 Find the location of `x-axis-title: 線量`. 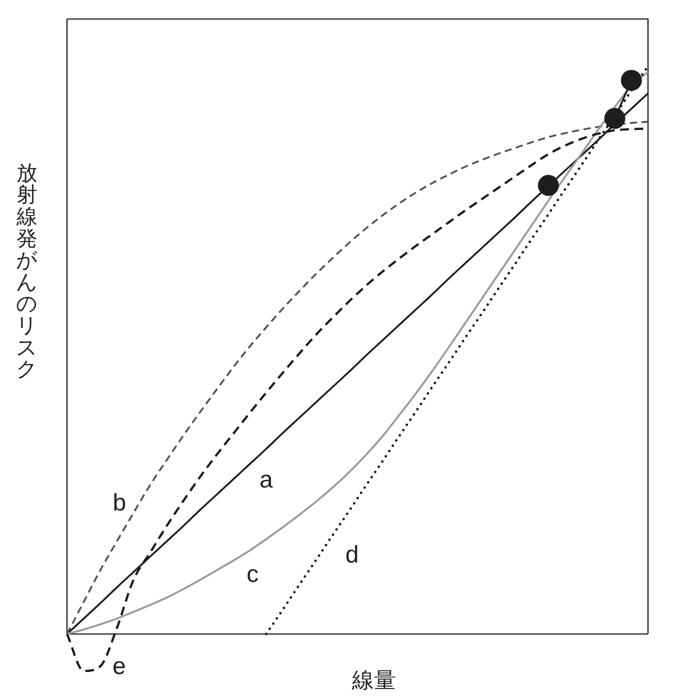

x-axis-title: 線量 is located at coordinates (373, 680).